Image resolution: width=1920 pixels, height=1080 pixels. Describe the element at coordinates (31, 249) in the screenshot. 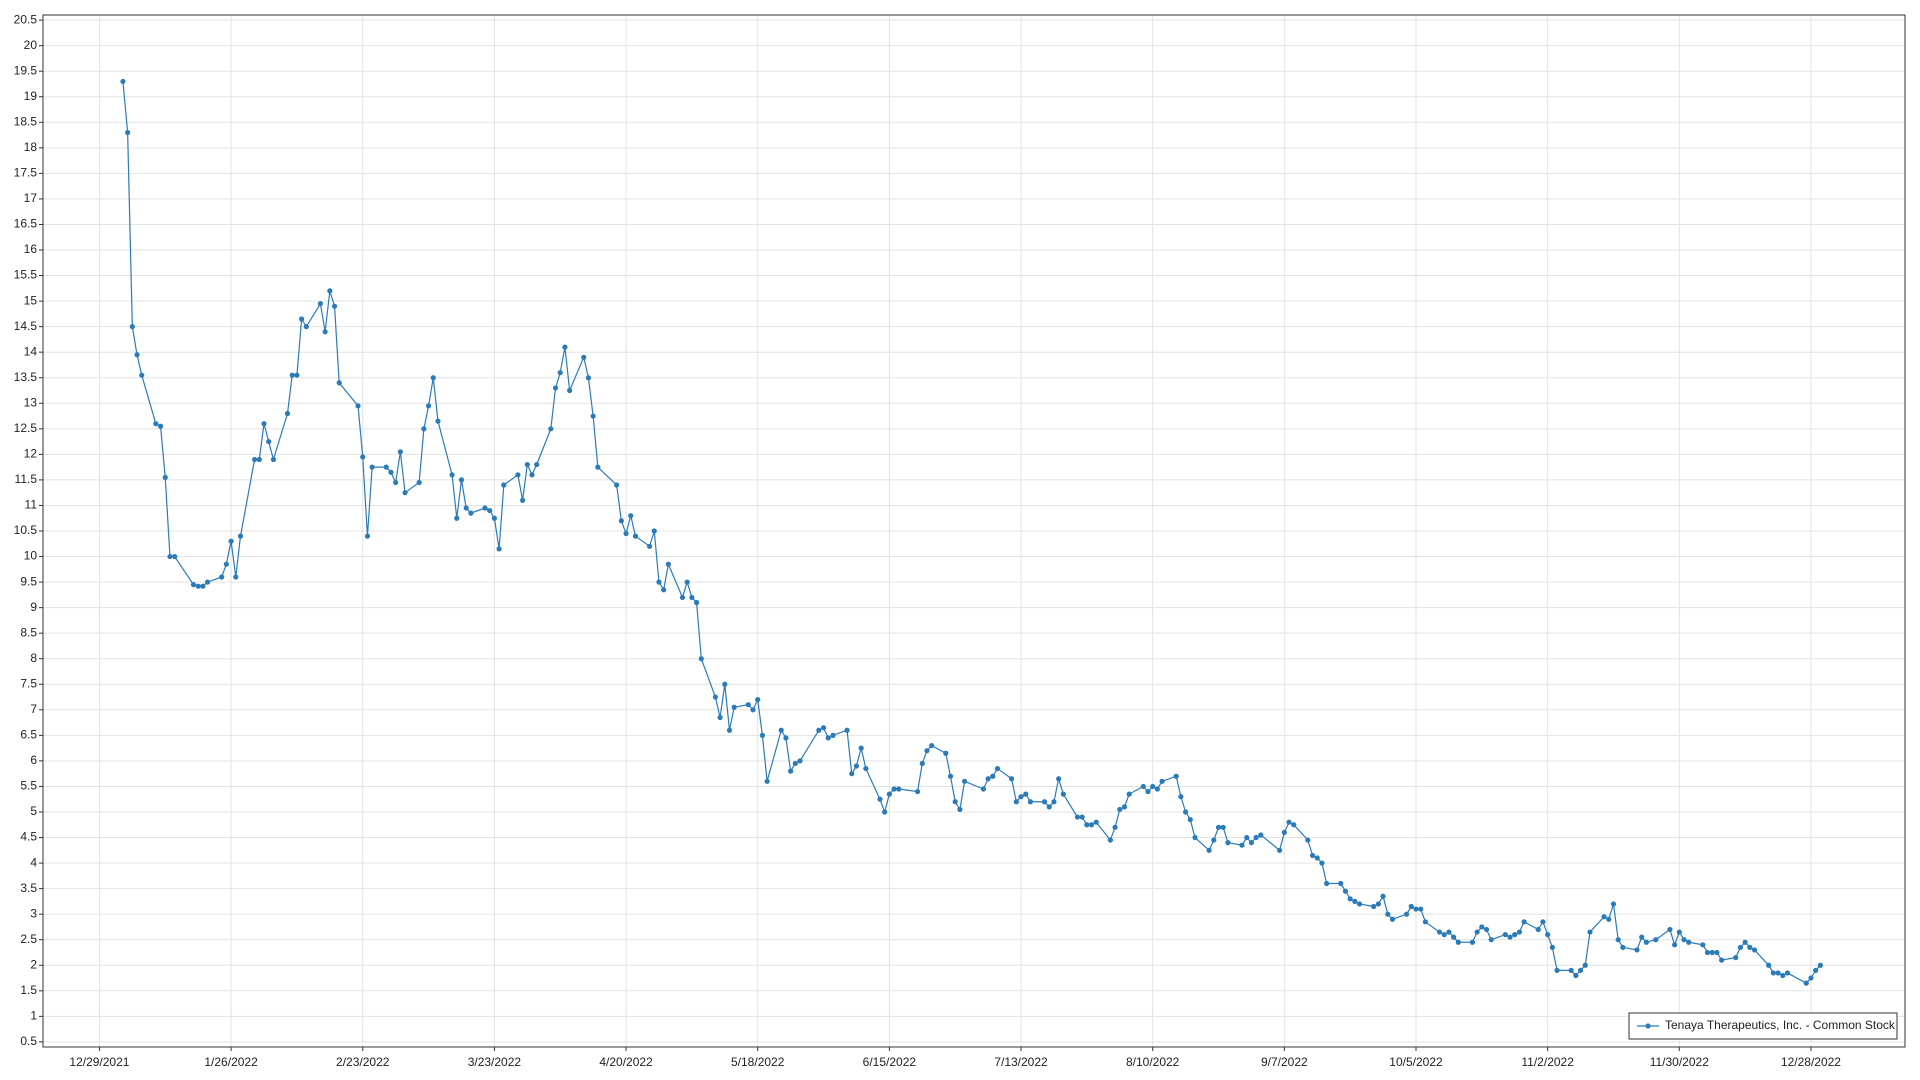

I see `y-tick-label: 16` at that location.